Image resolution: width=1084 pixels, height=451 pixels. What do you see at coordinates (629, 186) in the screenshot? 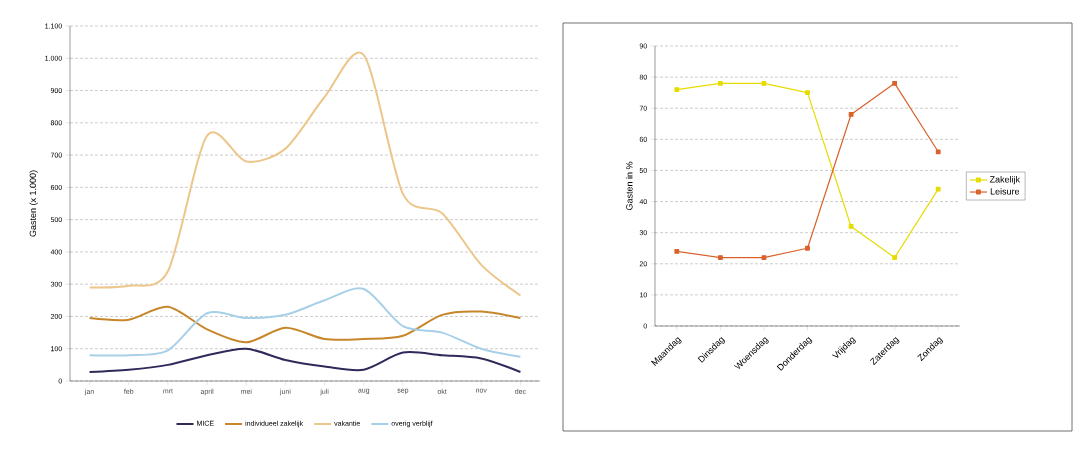
I see `y-axis-title: Gasten in %` at bounding box center [629, 186].